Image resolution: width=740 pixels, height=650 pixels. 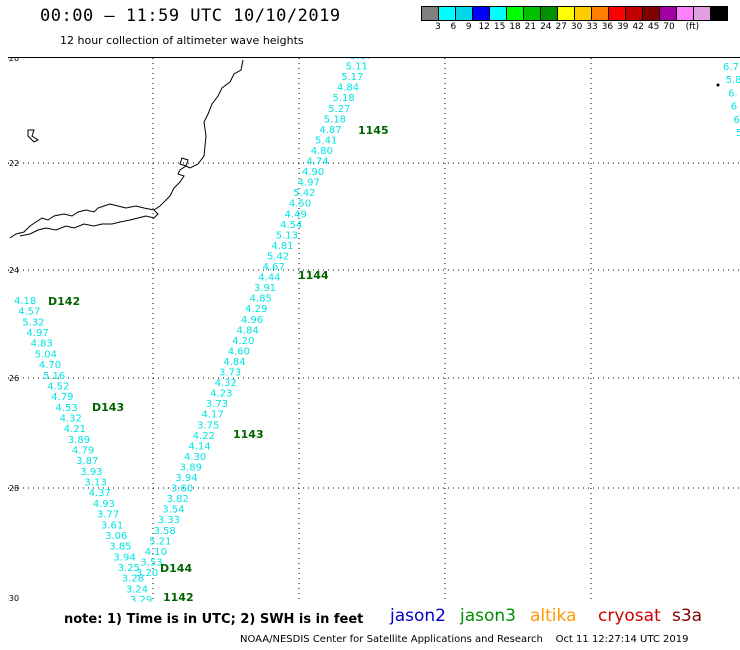 I want to click on wave-height-value: 3.20, so click(x=147, y=573).